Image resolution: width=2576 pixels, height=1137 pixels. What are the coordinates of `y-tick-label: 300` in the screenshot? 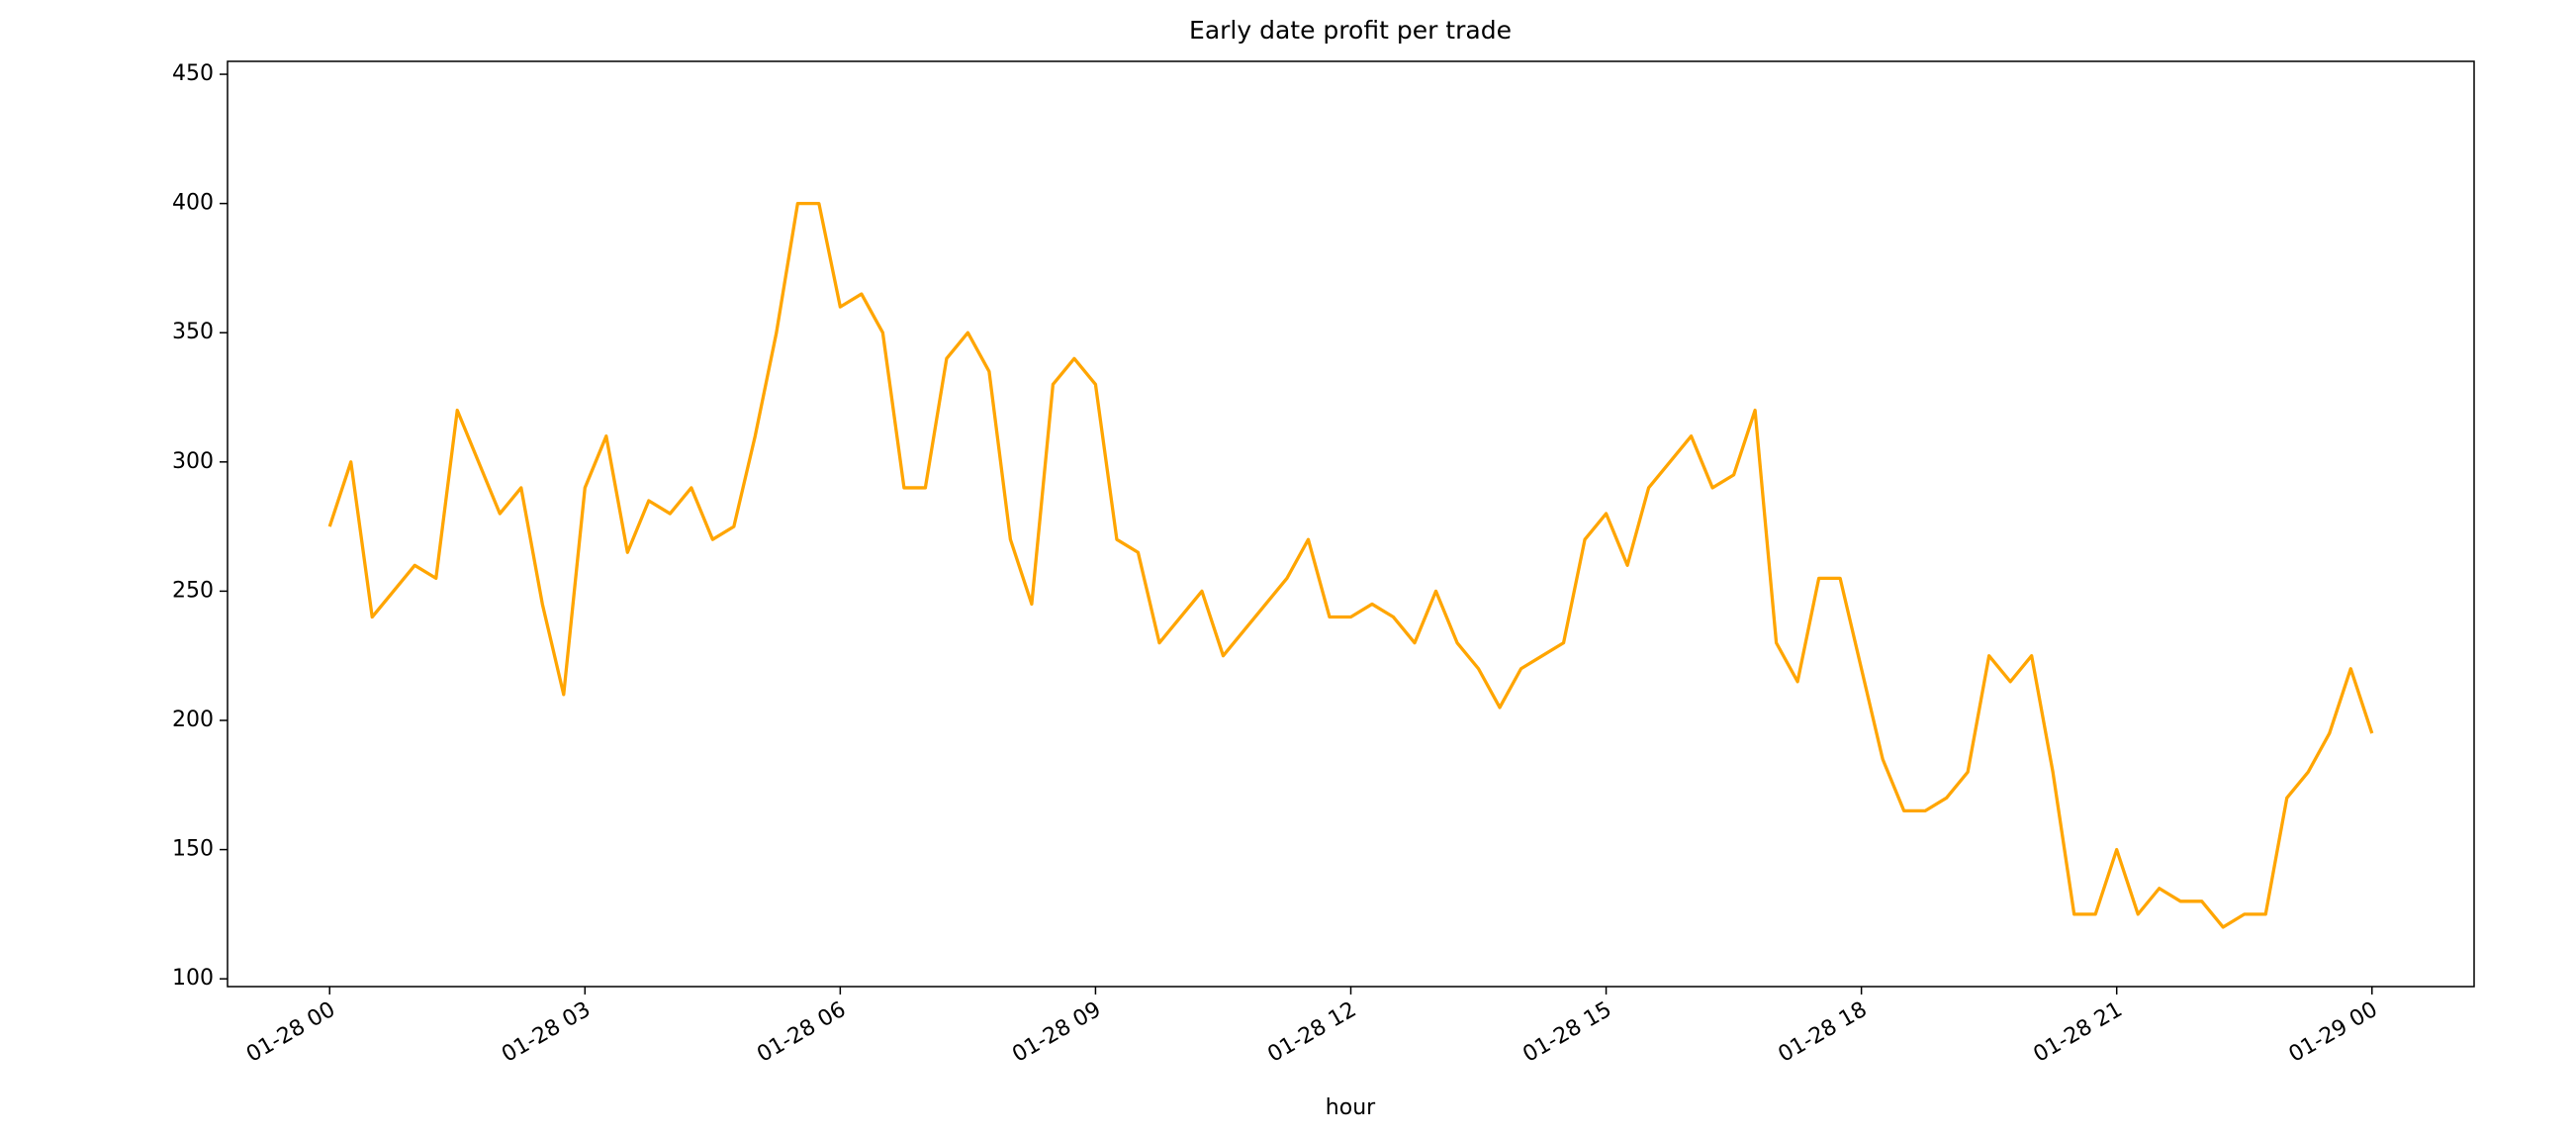 It's located at (193, 461).